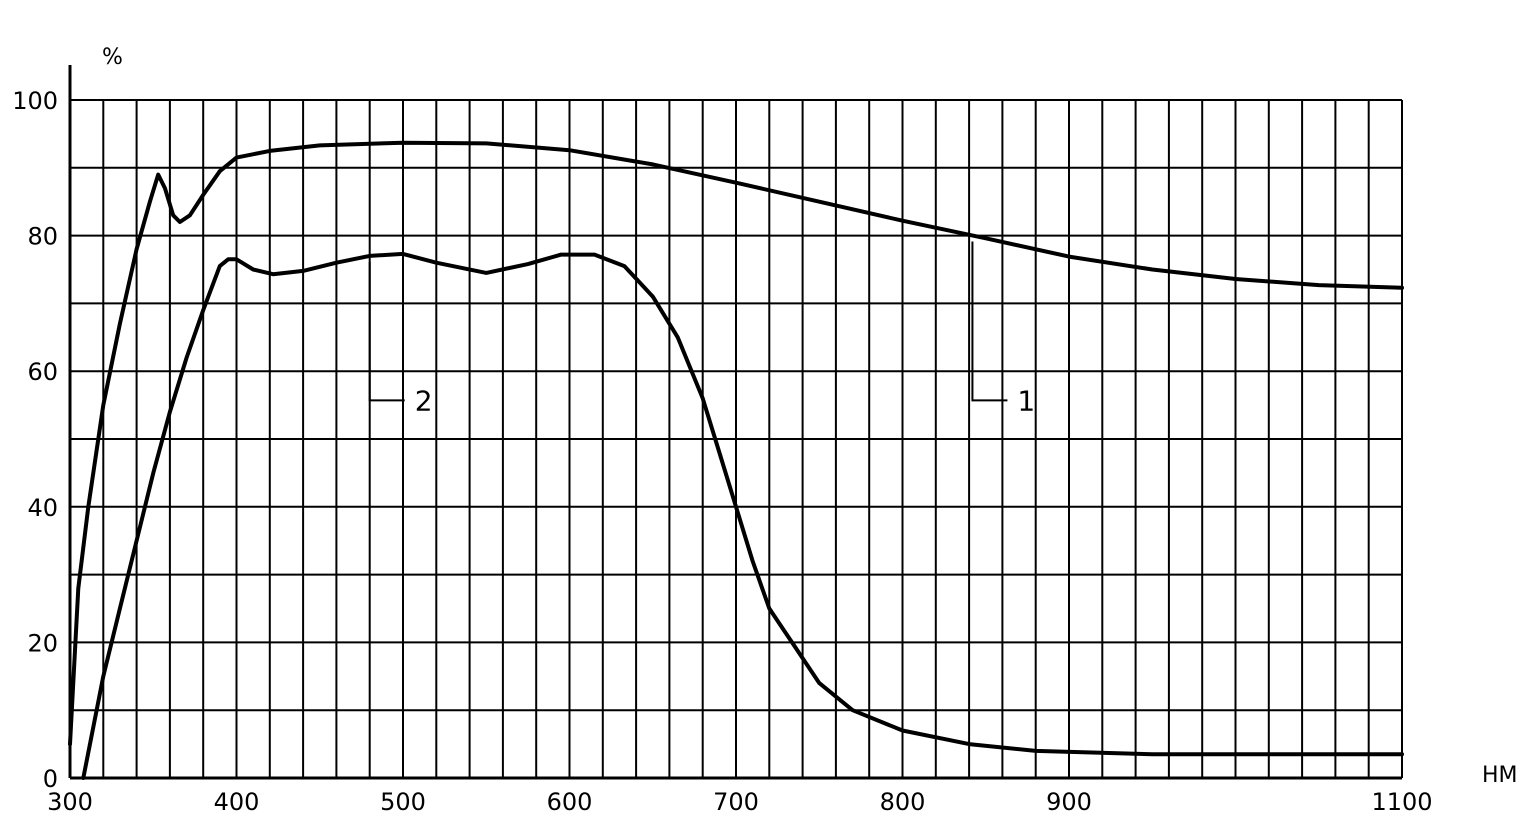 This screenshot has height=824, width=1528. What do you see at coordinates (35, 101) in the screenshot?
I see `y-tick-label: 100` at bounding box center [35, 101].